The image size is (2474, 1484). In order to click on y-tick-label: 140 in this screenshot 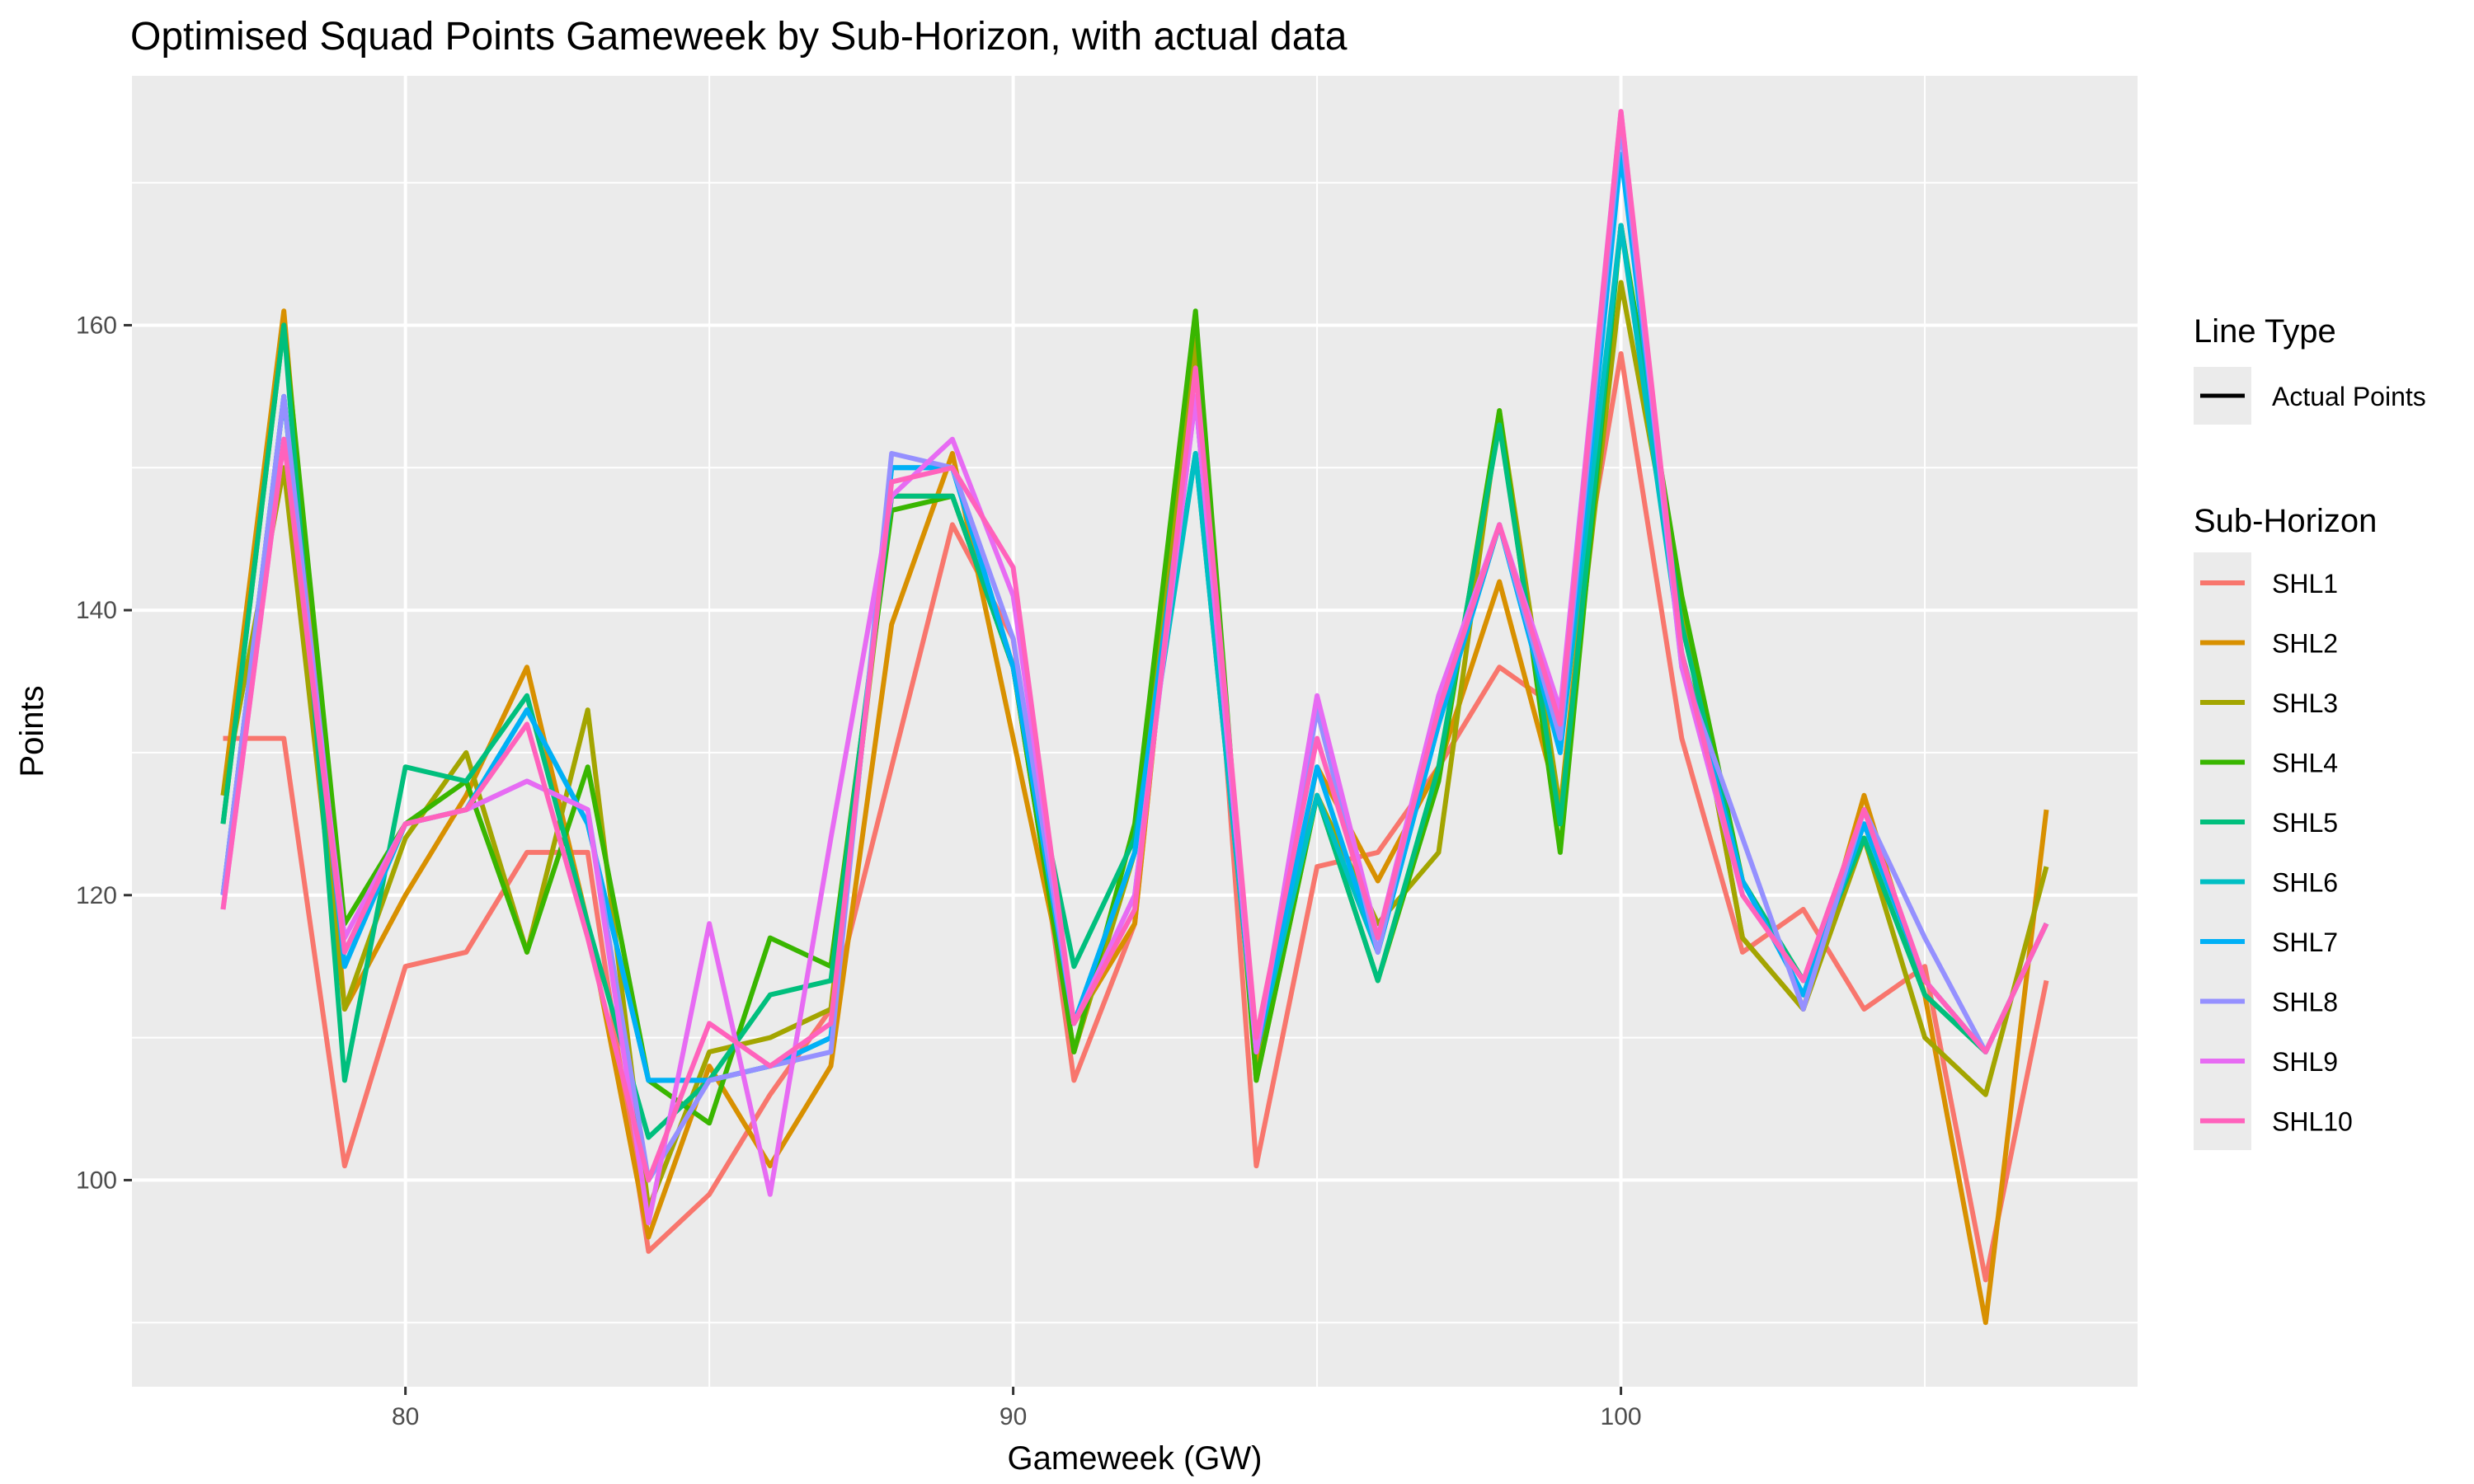, I will do `click(96, 610)`.